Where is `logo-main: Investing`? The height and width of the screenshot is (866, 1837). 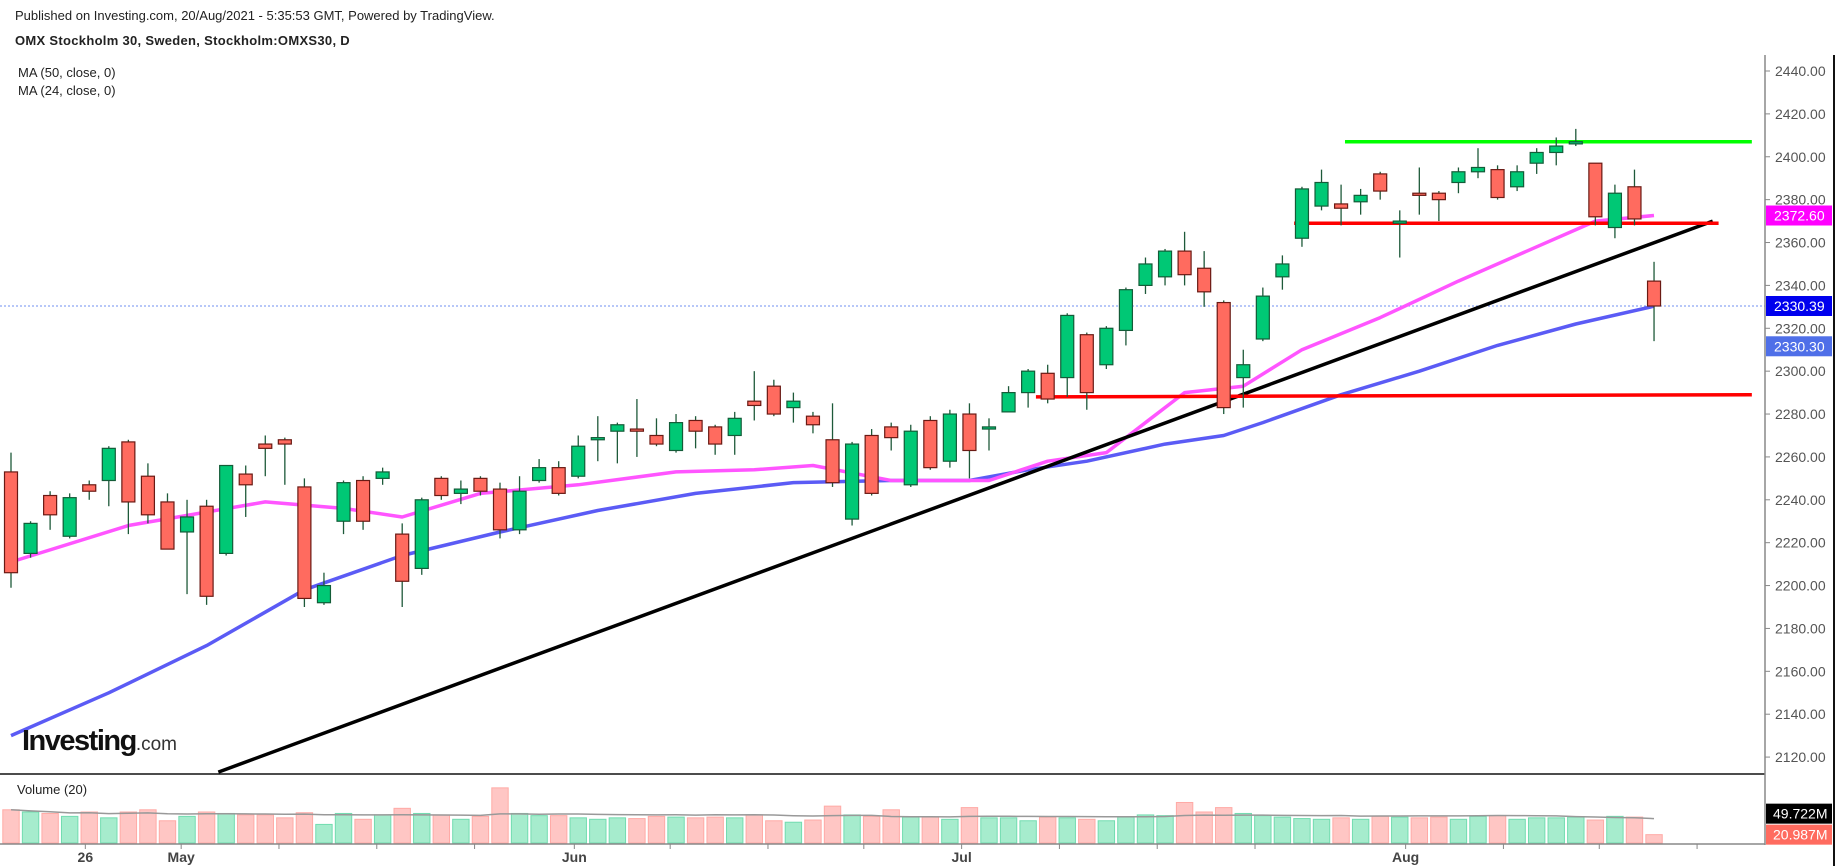 logo-main: Investing is located at coordinates (79, 741).